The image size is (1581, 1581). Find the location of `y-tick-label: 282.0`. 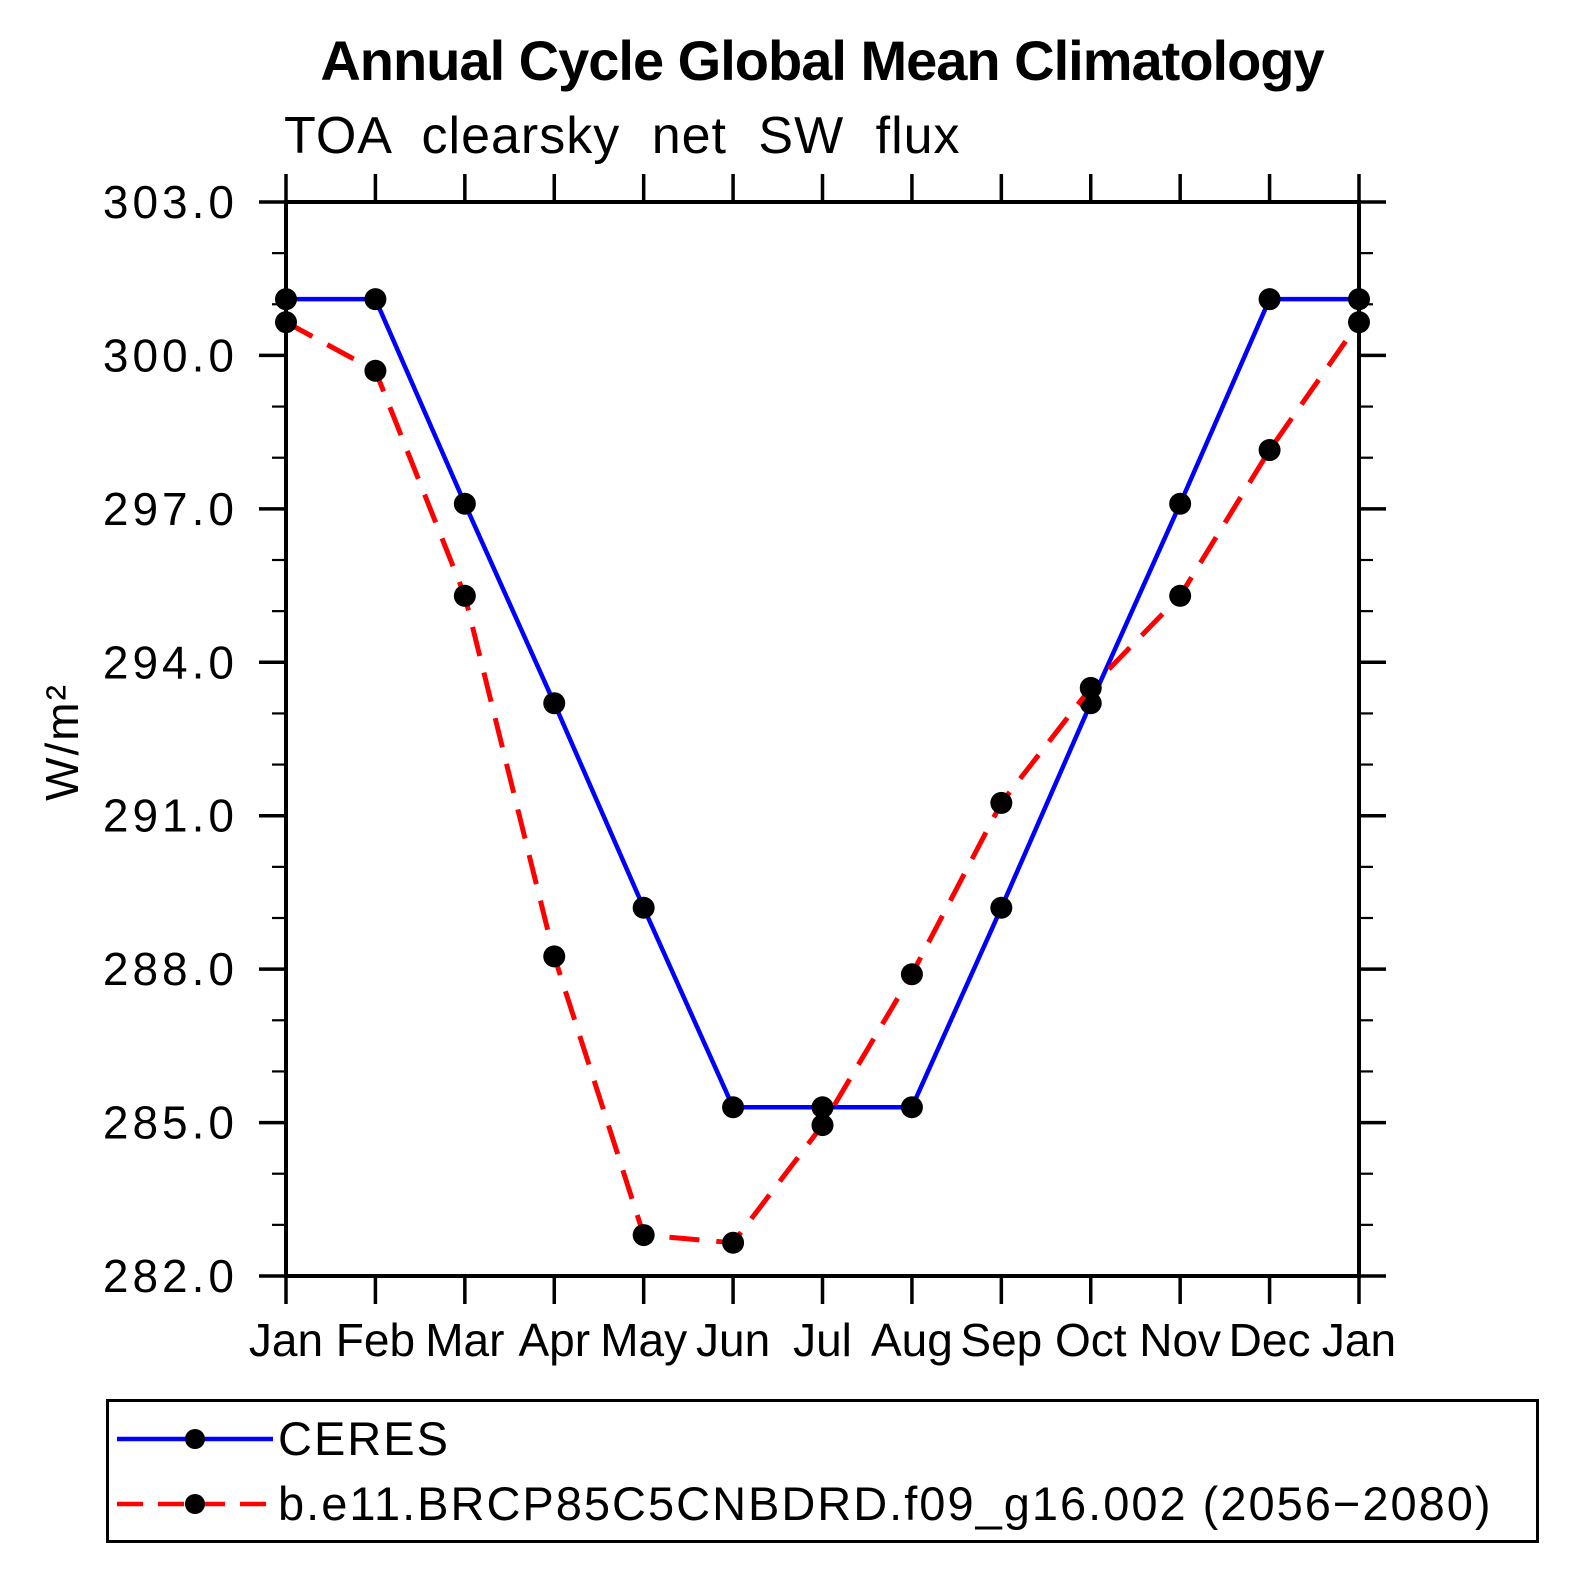

y-tick-label: 282.0 is located at coordinates (170, 1276).